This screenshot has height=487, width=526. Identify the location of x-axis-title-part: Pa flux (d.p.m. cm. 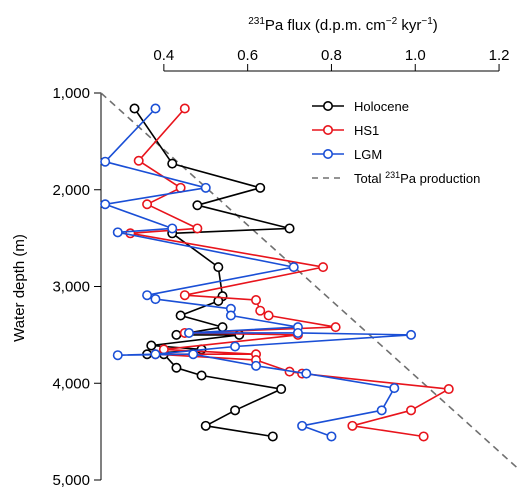
(325, 25).